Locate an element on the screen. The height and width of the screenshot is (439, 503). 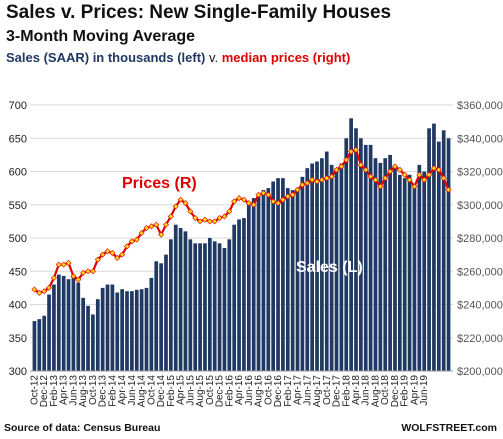
right-axis-tick-label: $240,000 is located at coordinates (480, 306).